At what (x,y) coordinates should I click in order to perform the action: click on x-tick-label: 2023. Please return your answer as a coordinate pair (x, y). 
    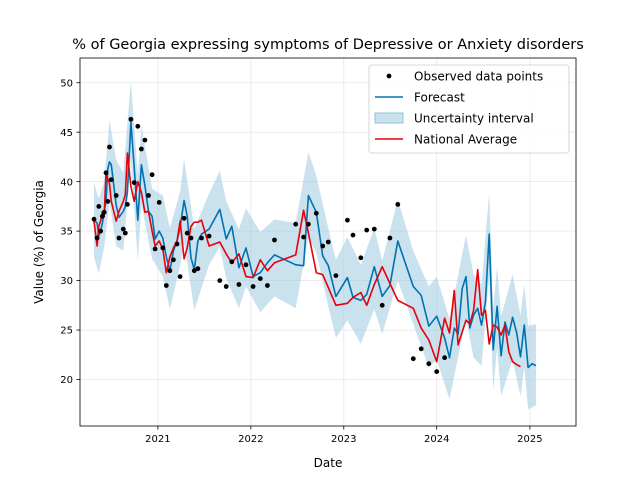
    Looking at the image, I should click on (343, 439).